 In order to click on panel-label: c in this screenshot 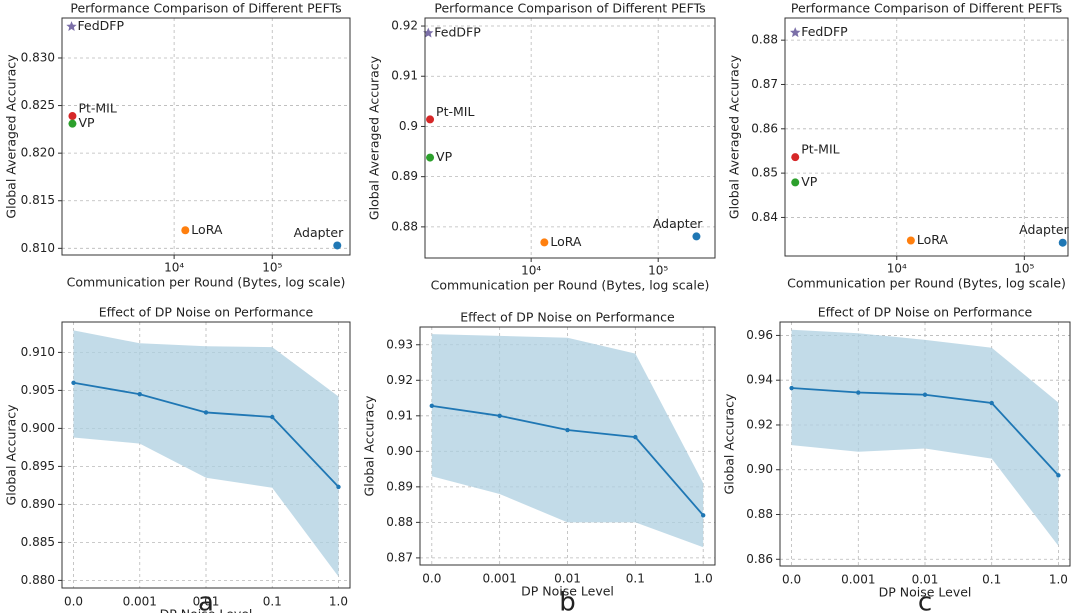, I will do `click(925, 600)`.